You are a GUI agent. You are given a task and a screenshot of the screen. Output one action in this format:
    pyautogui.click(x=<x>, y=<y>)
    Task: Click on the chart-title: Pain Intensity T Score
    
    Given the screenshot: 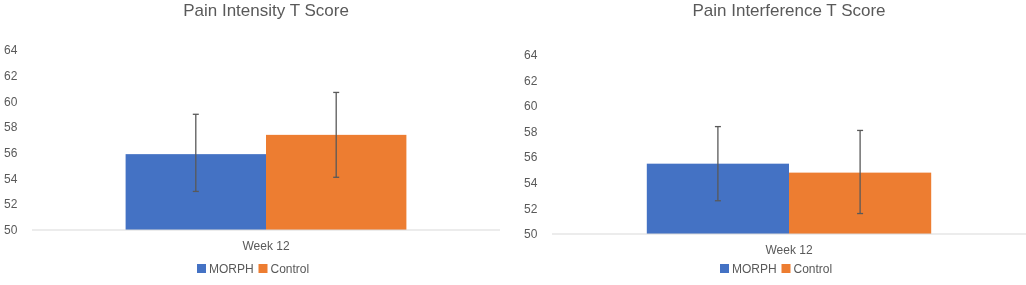 What is the action you would take?
    pyautogui.click(x=266, y=10)
    